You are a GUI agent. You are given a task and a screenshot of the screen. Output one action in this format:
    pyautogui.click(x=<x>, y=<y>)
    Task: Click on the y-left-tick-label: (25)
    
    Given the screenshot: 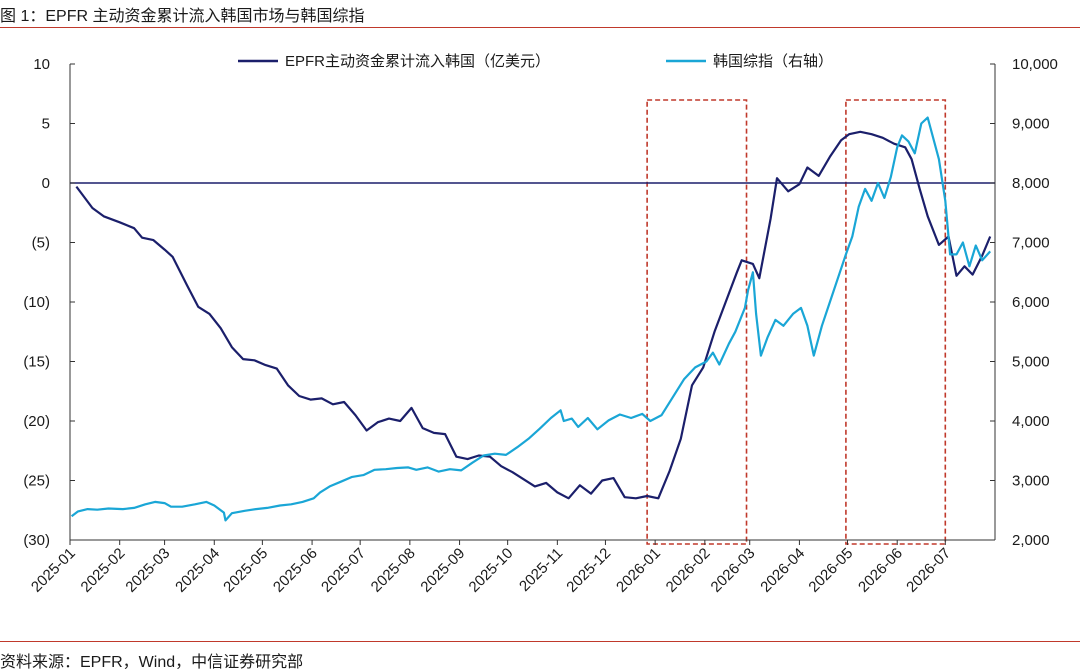 What is the action you would take?
    pyautogui.click(x=36, y=481)
    